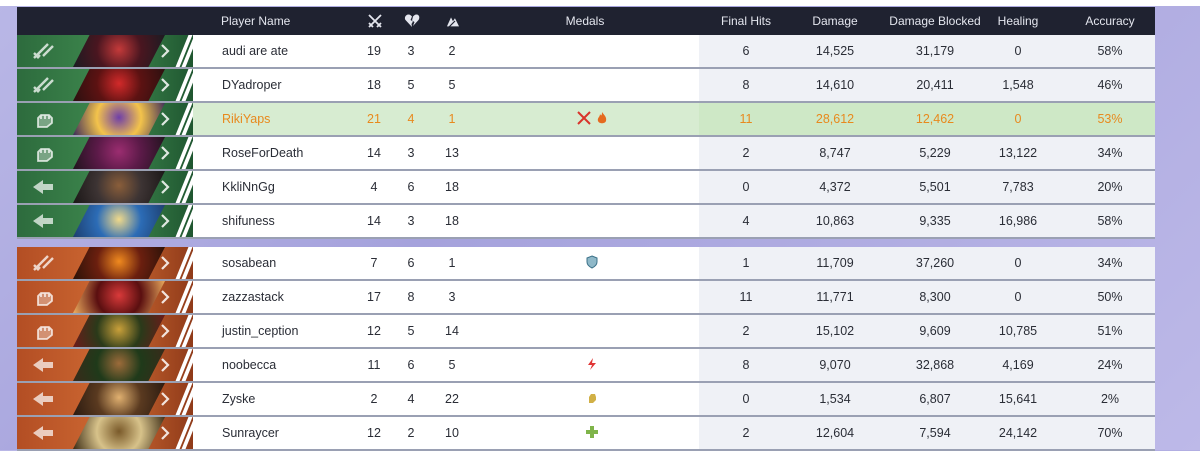  What do you see at coordinates (586, 188) in the screenshot?
I see `player-row: KkliNnGg 4 6 18 0 4,372 5,501 7,783 20%` at bounding box center [586, 188].